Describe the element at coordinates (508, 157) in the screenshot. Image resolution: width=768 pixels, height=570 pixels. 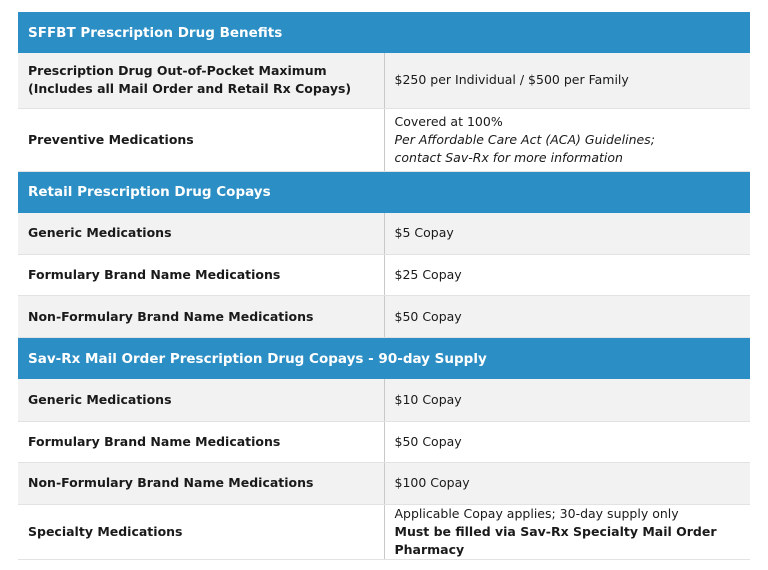
I see `value-line: contact Sav-Rx for more information` at that location.